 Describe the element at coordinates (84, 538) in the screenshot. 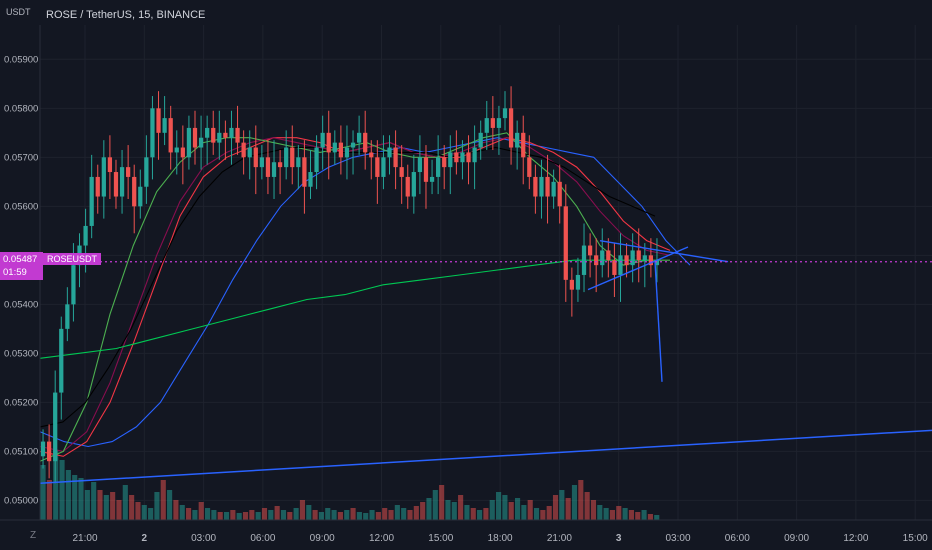

I see `x-tick-label: 21:00` at that location.